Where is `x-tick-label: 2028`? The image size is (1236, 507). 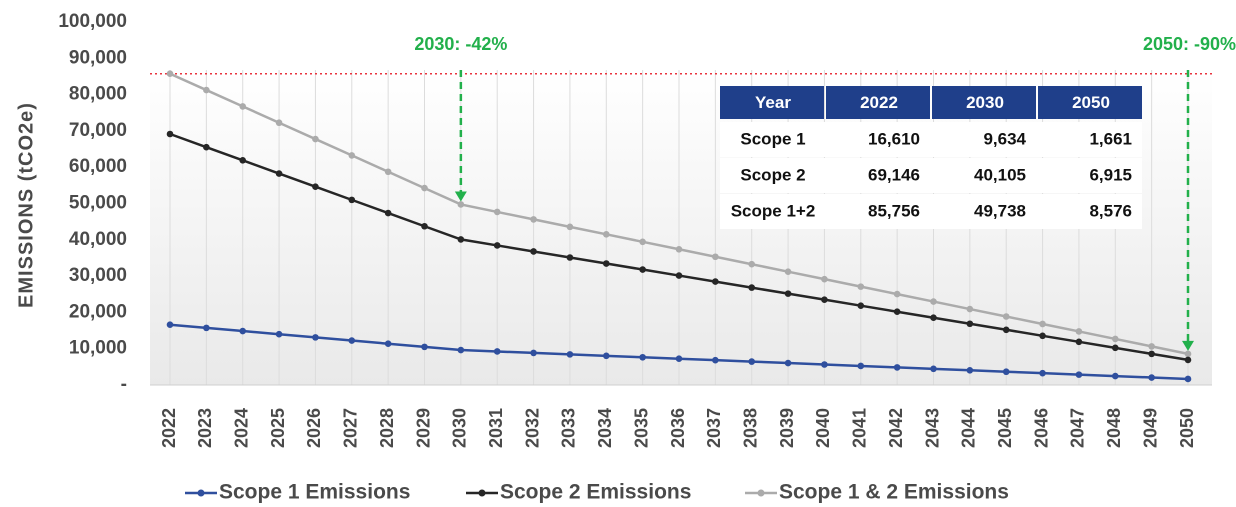
x-tick-label: 2028 is located at coordinates (387, 428).